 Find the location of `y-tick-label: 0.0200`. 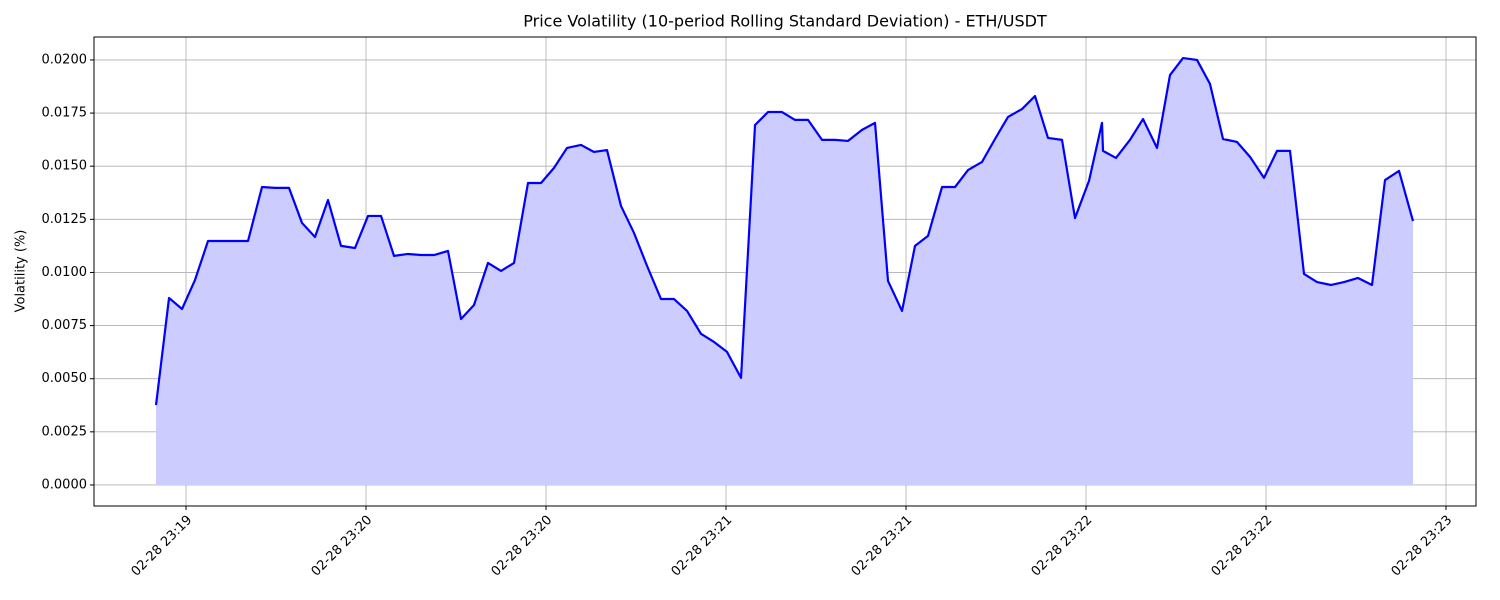

y-tick-label: 0.0200 is located at coordinates (65, 59).